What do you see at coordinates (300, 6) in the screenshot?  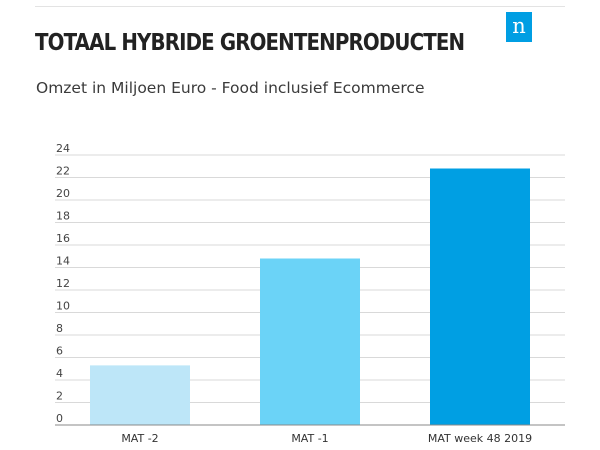 I see `top-divider` at bounding box center [300, 6].